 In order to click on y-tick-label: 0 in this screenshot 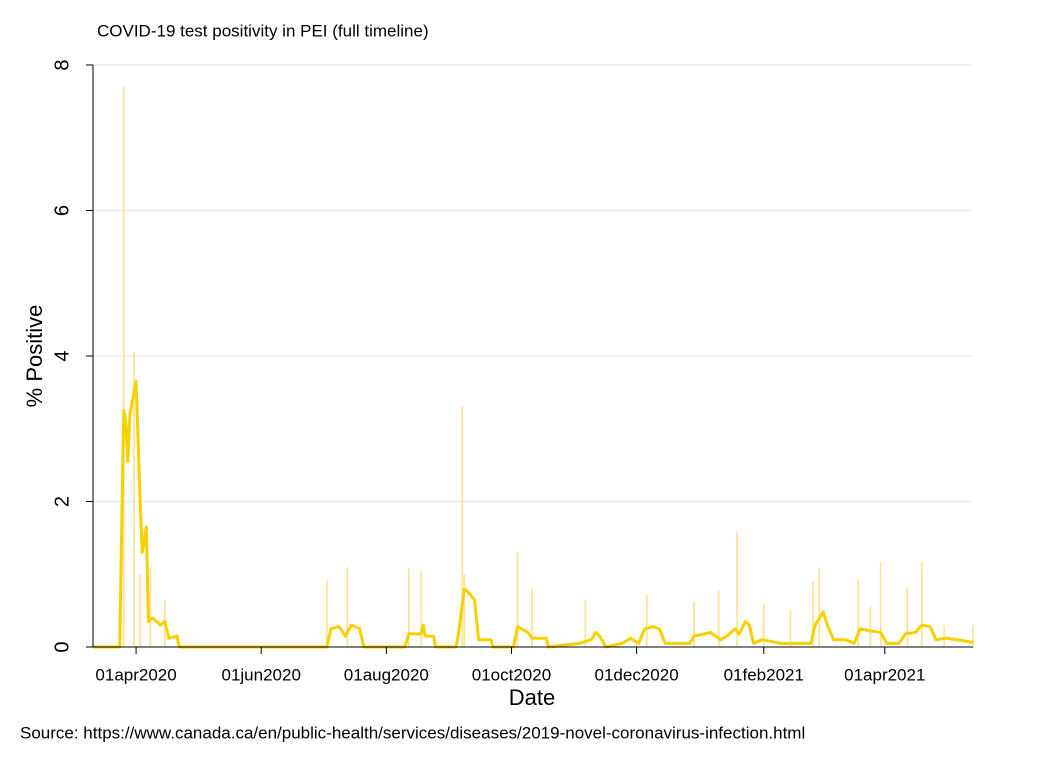, I will do `click(62, 646)`.